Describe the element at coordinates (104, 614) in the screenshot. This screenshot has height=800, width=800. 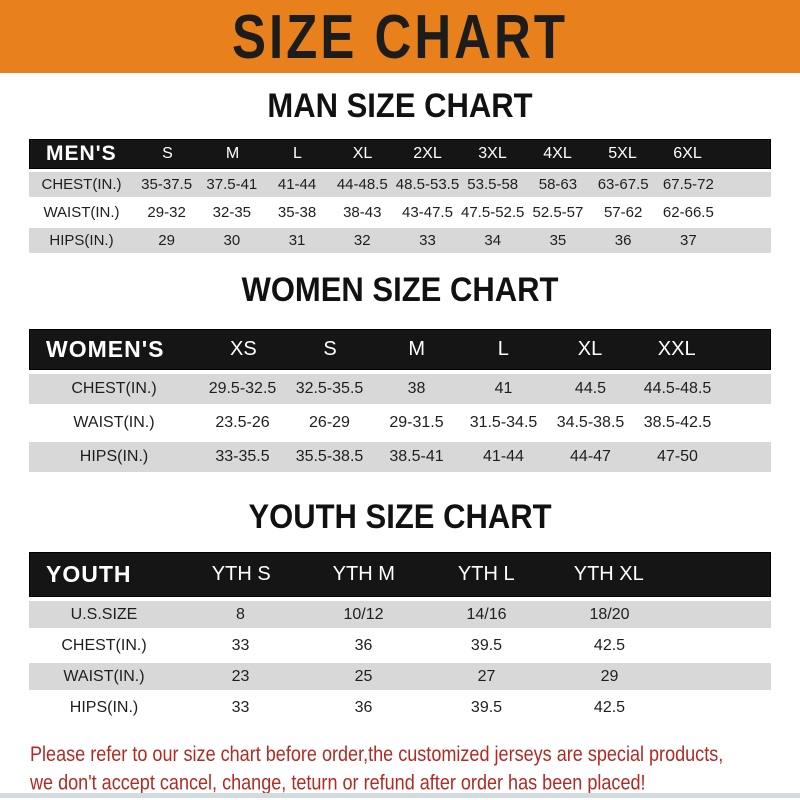
I see `row-label: U.S.SIZE` at that location.